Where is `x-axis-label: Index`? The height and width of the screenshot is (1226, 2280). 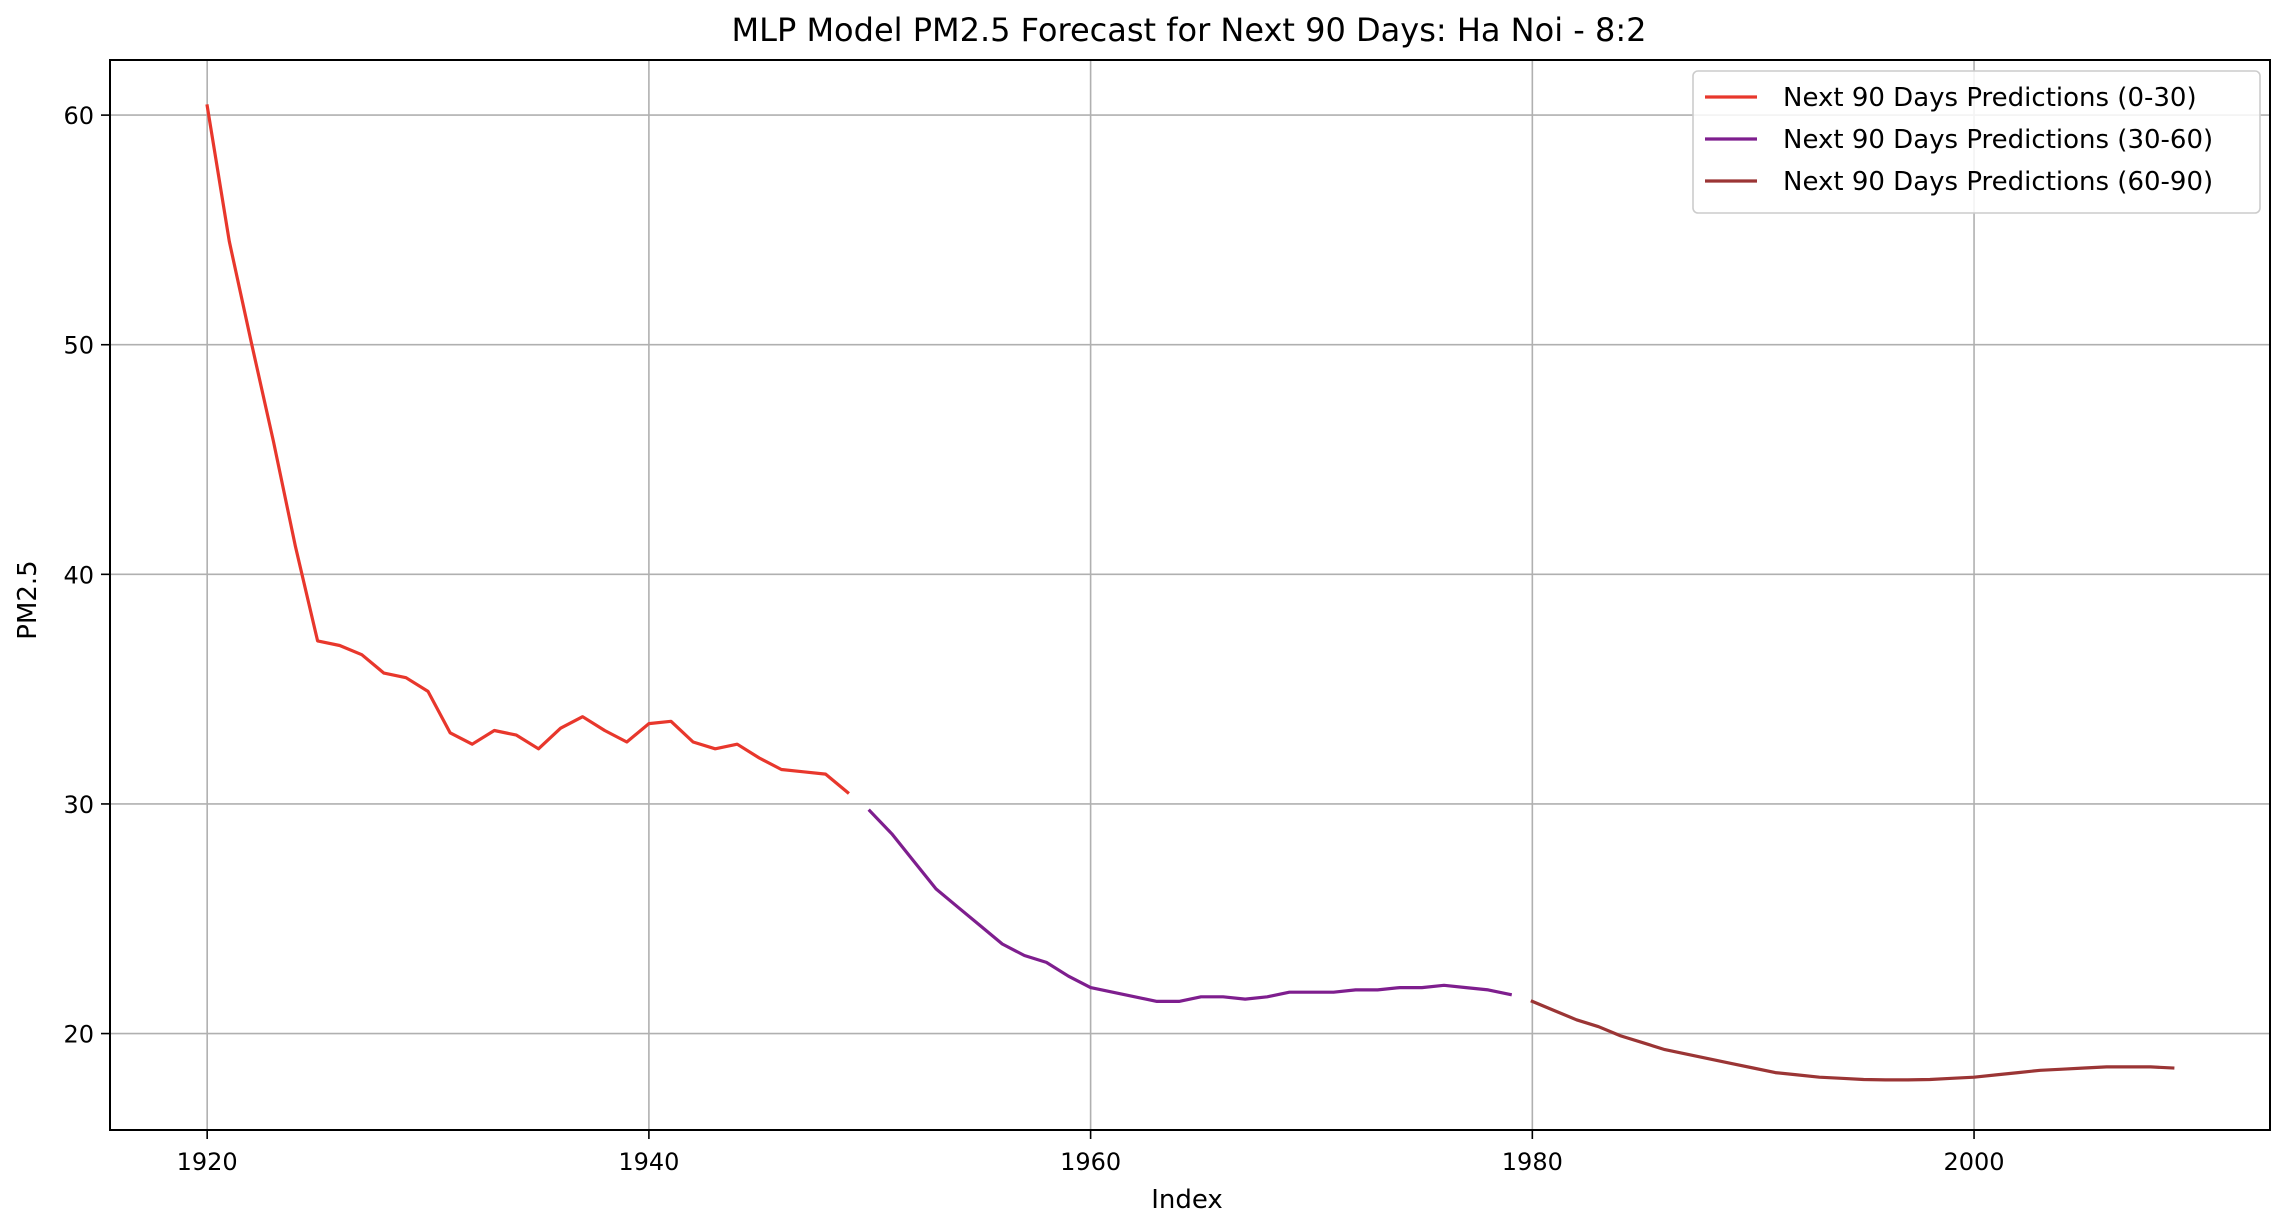 x-axis-label: Index is located at coordinates (1187, 1200).